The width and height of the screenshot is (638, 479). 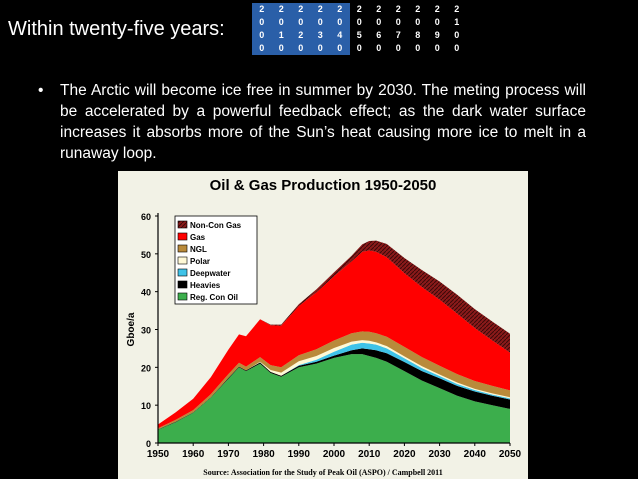 What do you see at coordinates (146, 217) in the screenshot?
I see `y-tick-label: 60` at bounding box center [146, 217].